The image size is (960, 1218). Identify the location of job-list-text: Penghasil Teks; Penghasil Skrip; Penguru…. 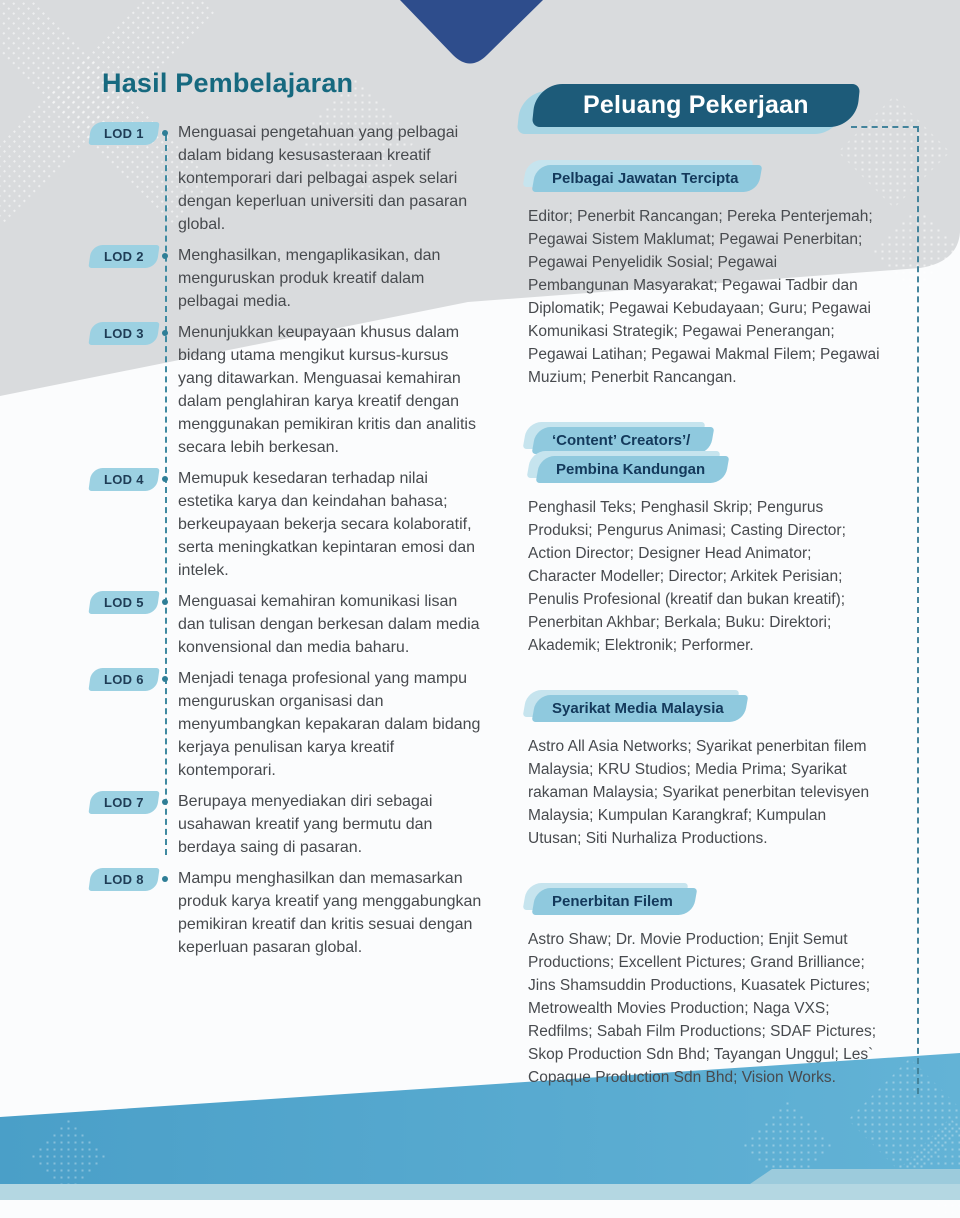
(687, 576).